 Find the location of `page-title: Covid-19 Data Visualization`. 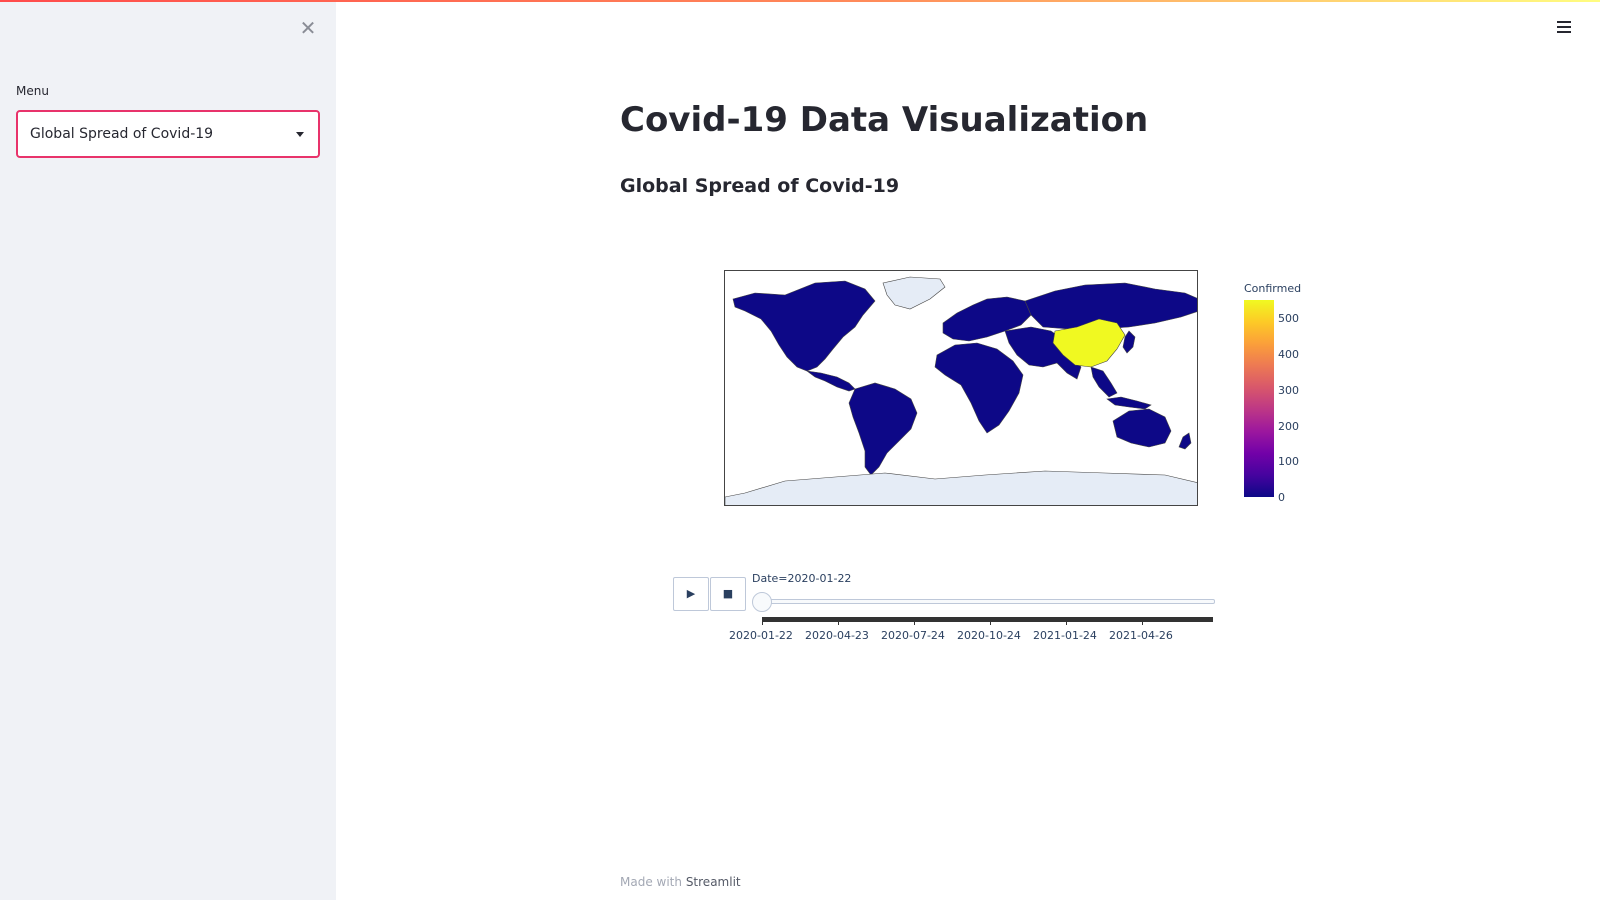

page-title: Covid-19 Data Visualization is located at coordinates (884, 120).